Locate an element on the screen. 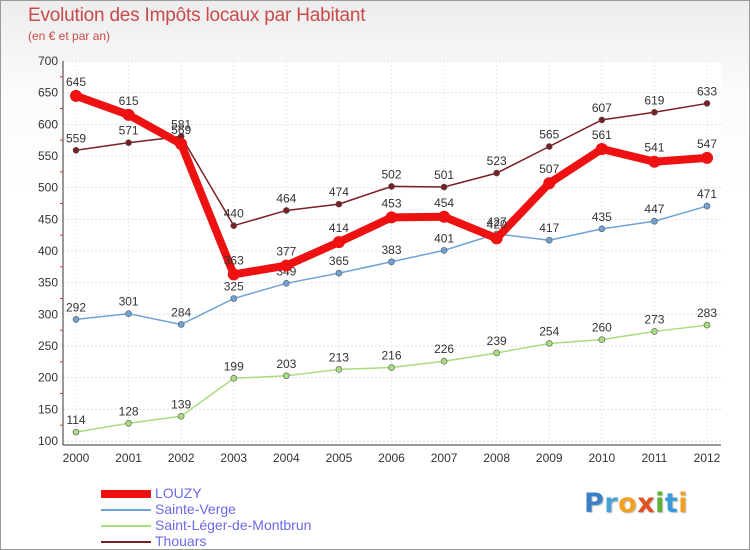 The image size is (750, 550). x-tick-label: 2000 is located at coordinates (76, 458).